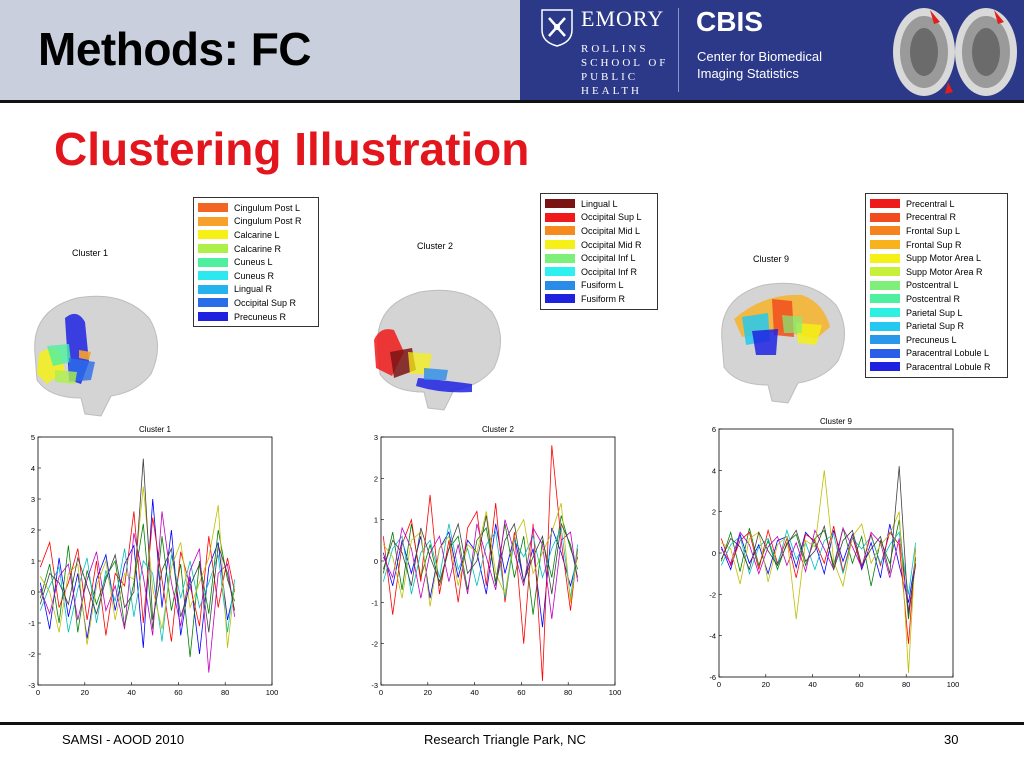 Image resolution: width=1024 pixels, height=768 pixels. I want to click on legend-label: Precuneus R, so click(260, 316).